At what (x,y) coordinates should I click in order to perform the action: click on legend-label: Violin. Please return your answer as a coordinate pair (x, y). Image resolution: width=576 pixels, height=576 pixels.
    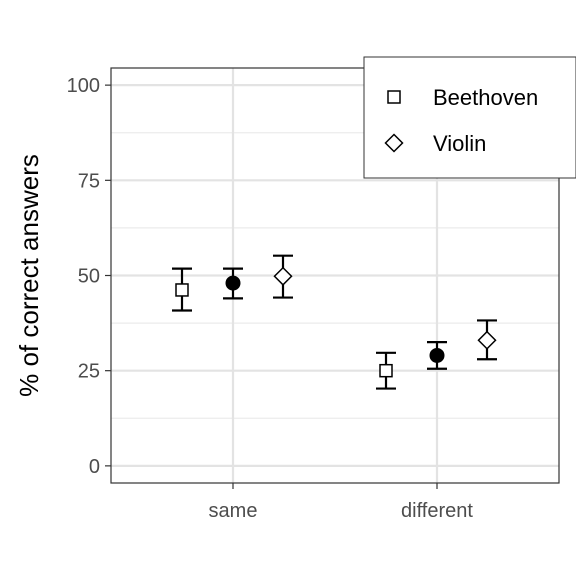
    Looking at the image, I should click on (459, 143).